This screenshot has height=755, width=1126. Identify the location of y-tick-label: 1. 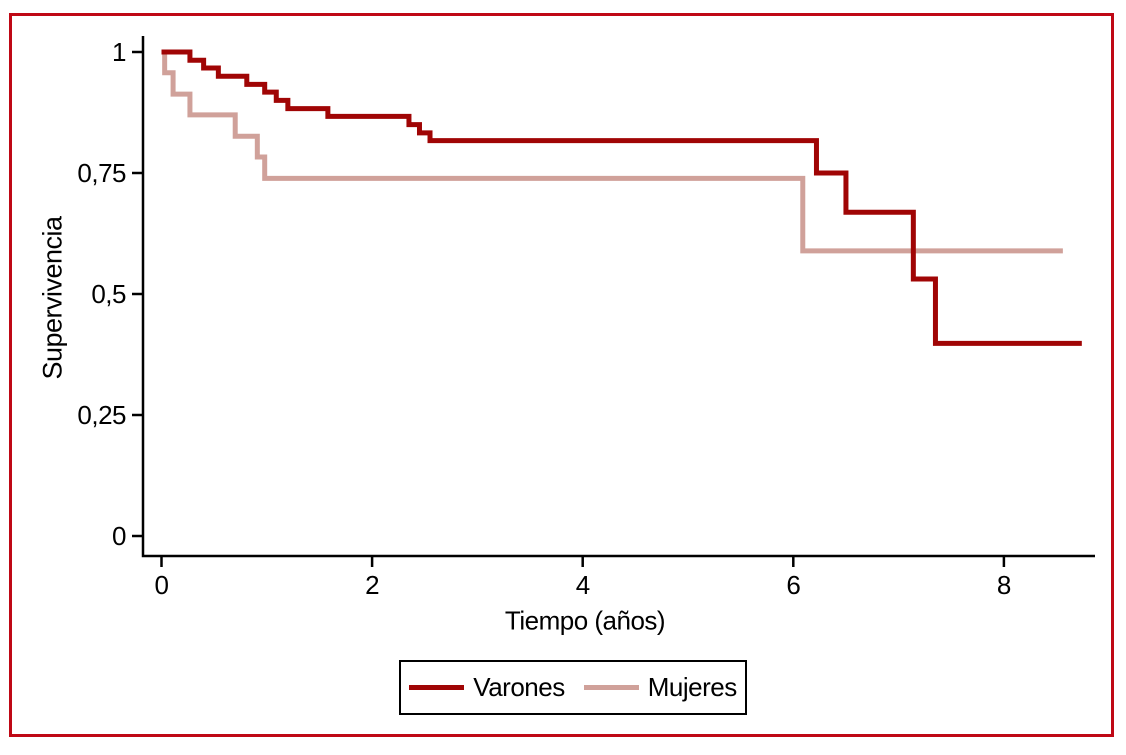
(119, 52).